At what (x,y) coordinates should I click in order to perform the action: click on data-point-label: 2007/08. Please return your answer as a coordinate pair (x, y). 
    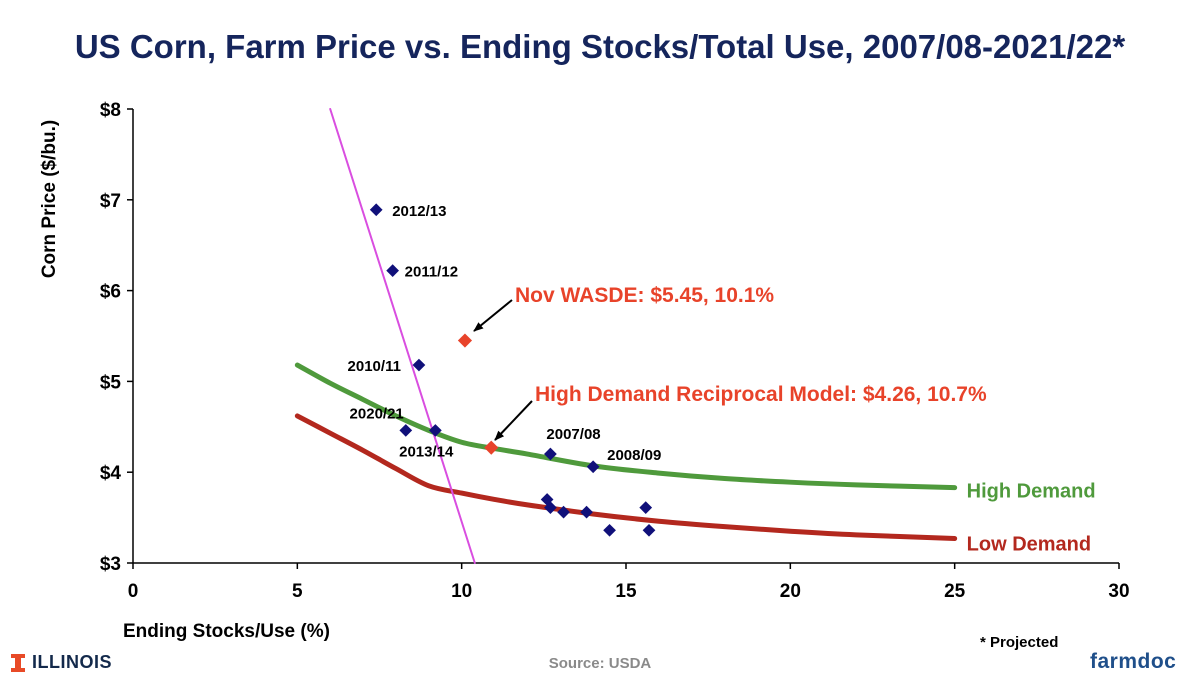
    Looking at the image, I should click on (573, 434).